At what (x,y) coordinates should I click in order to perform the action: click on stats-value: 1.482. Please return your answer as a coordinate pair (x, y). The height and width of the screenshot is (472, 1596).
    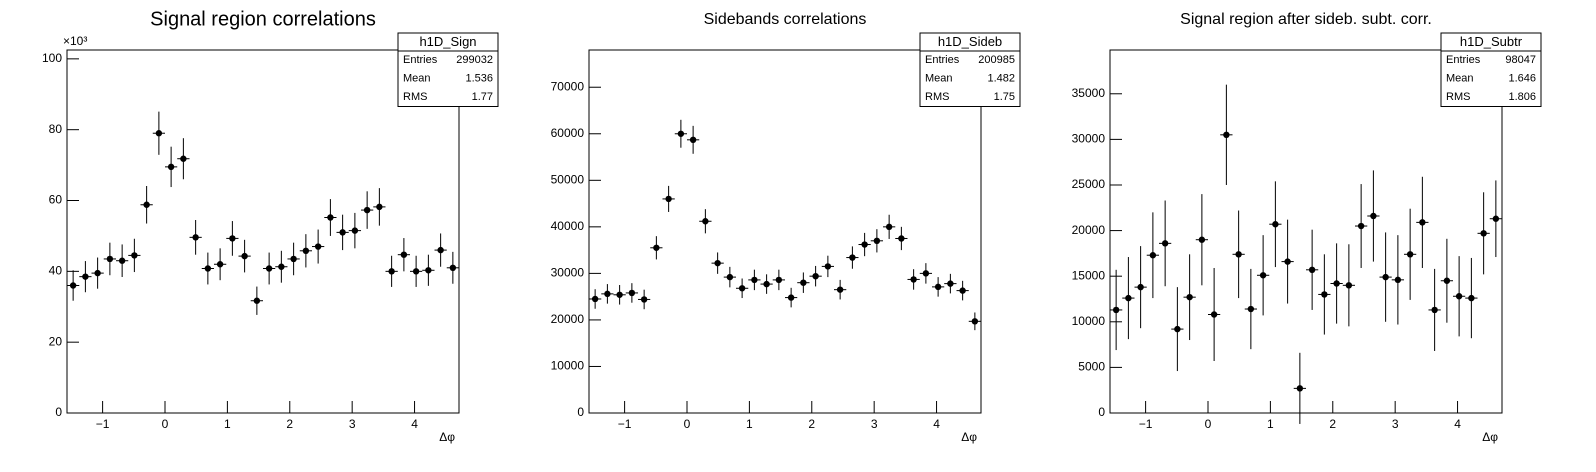
    Looking at the image, I should click on (1001, 79).